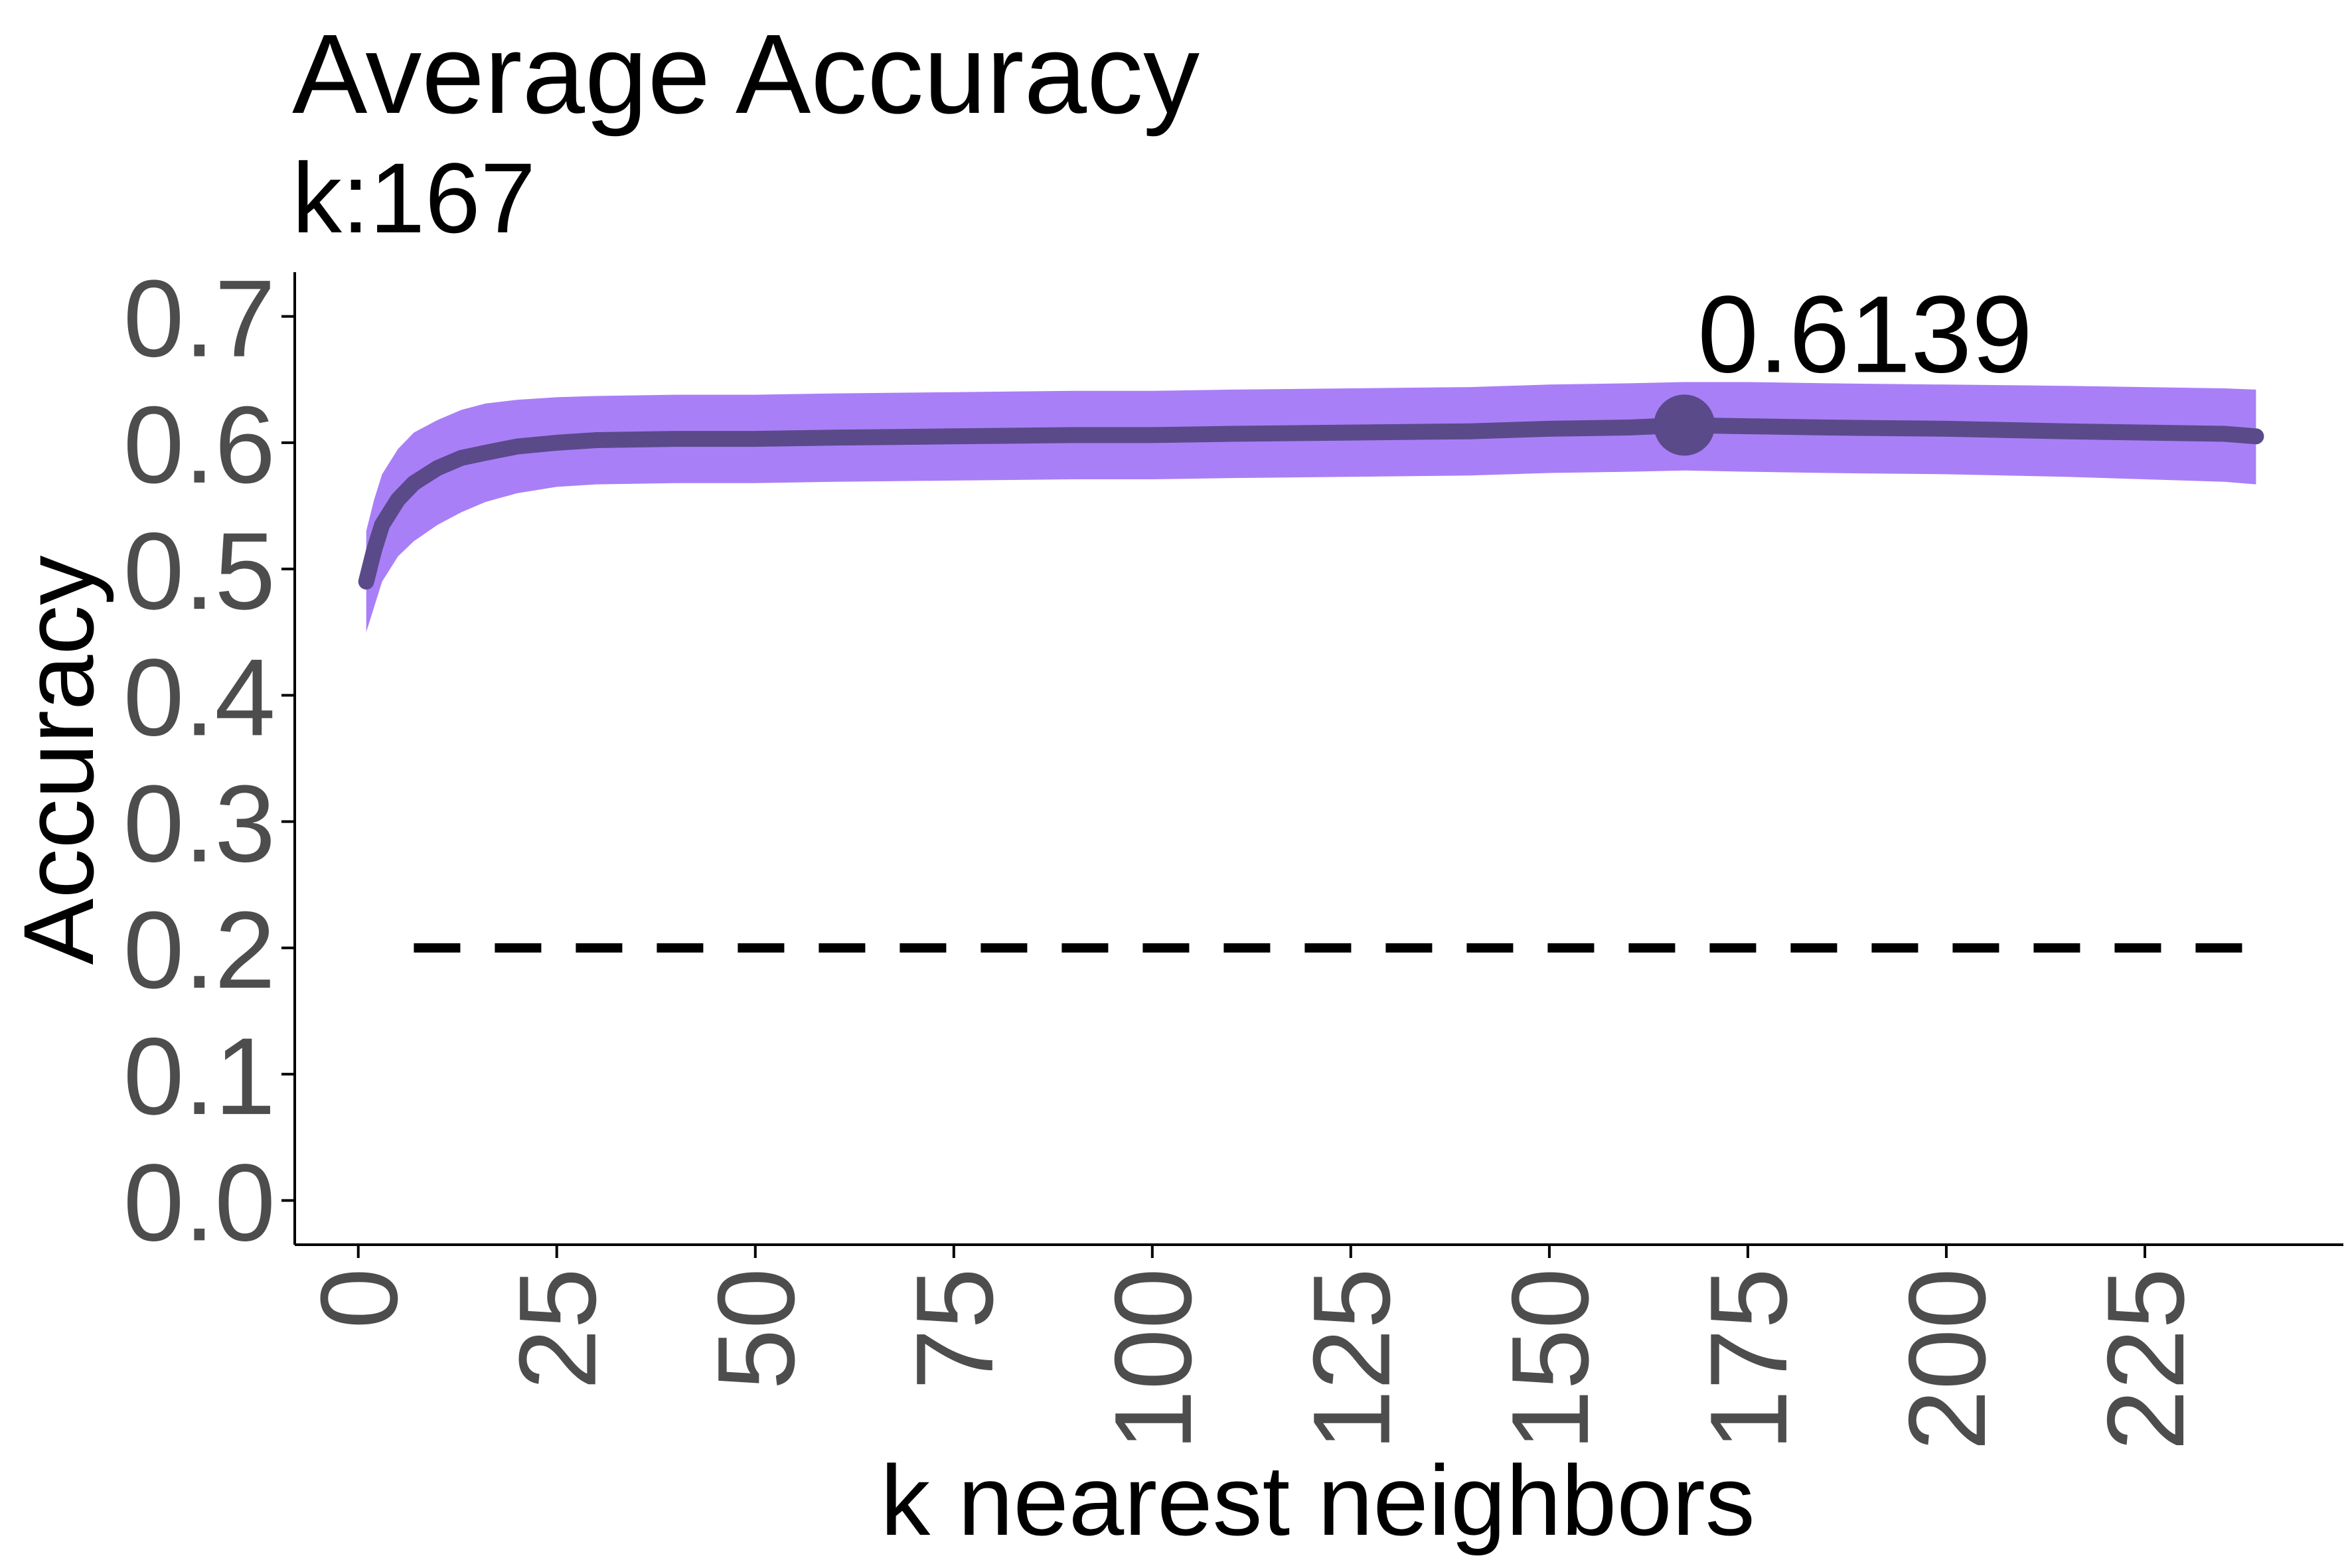 Image resolution: width=2352 pixels, height=1568 pixels. I want to click on highlight-layer: 0.6139, so click(1844, 364).